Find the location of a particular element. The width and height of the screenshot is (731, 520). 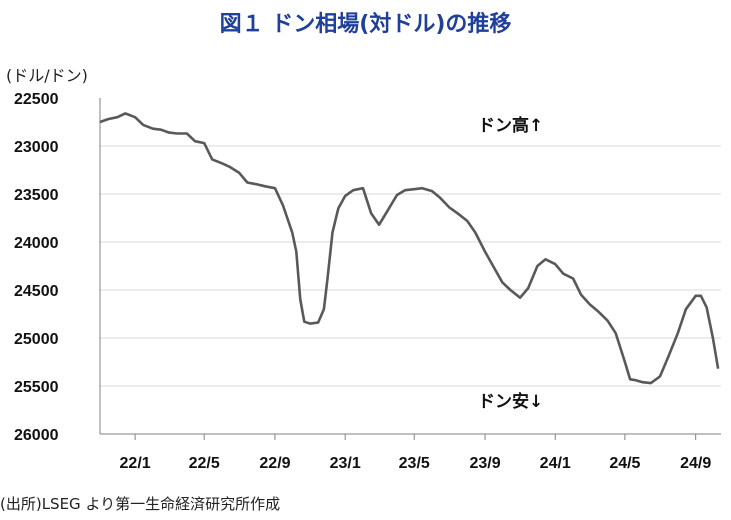

y-axis-label: (ドル/ドン) is located at coordinates (47, 75).